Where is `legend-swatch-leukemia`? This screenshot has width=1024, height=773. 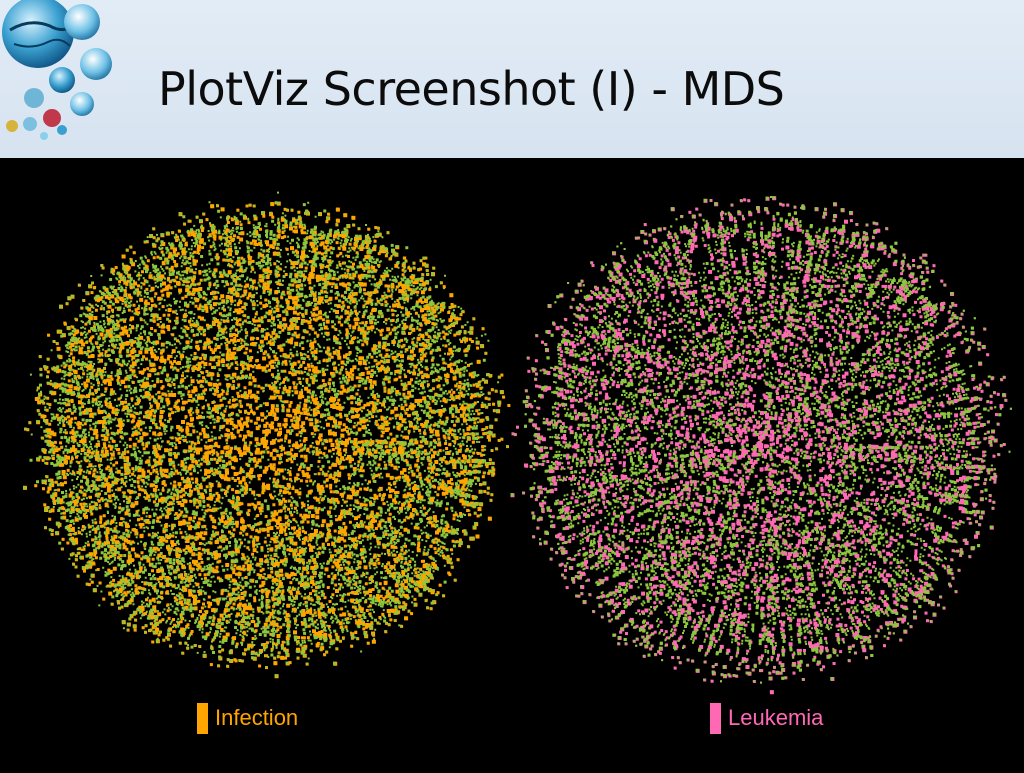 legend-swatch-leukemia is located at coordinates (715, 718).